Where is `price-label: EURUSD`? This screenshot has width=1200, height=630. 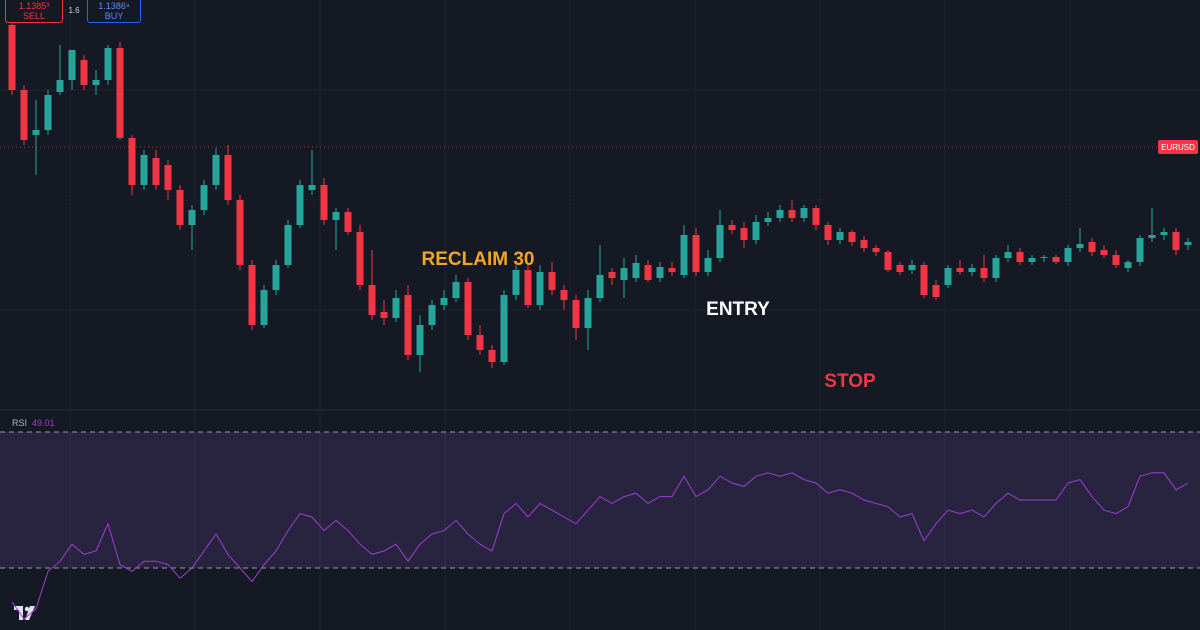
price-label: EURUSD is located at coordinates (1178, 147).